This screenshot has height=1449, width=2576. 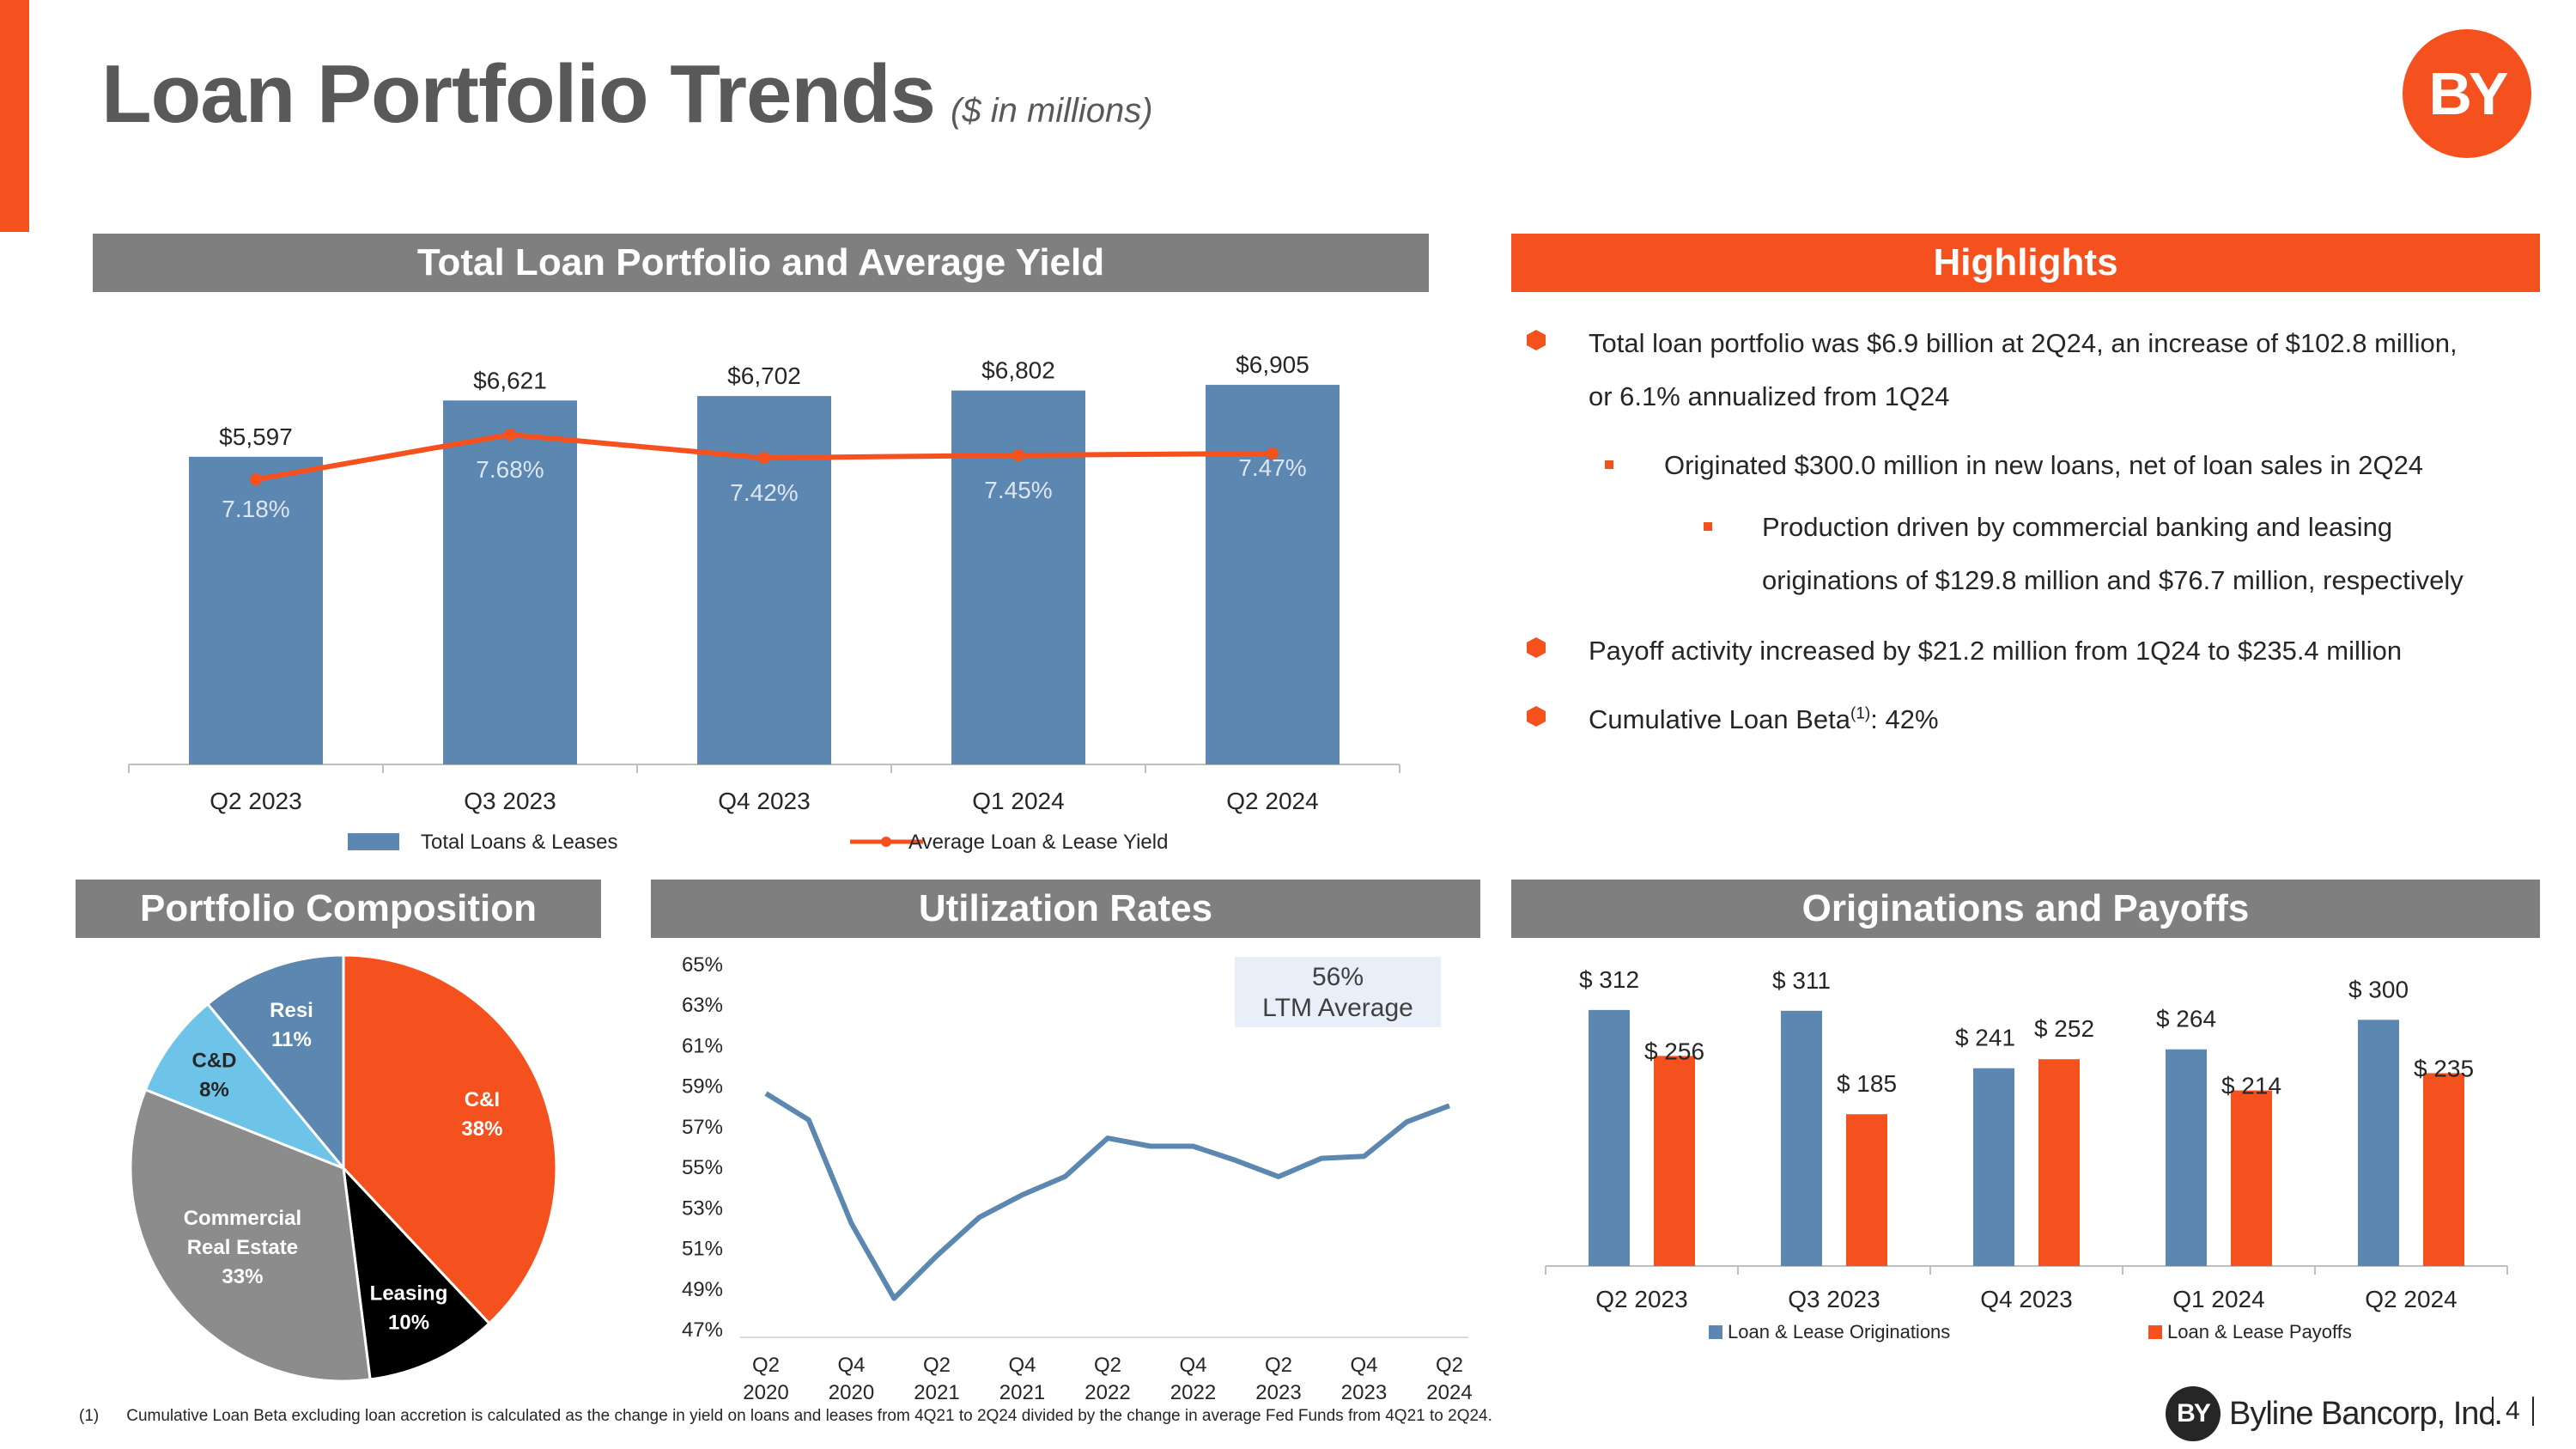 What do you see at coordinates (1018, 370) in the screenshot?
I see `bar-value-label: $6,802` at bounding box center [1018, 370].